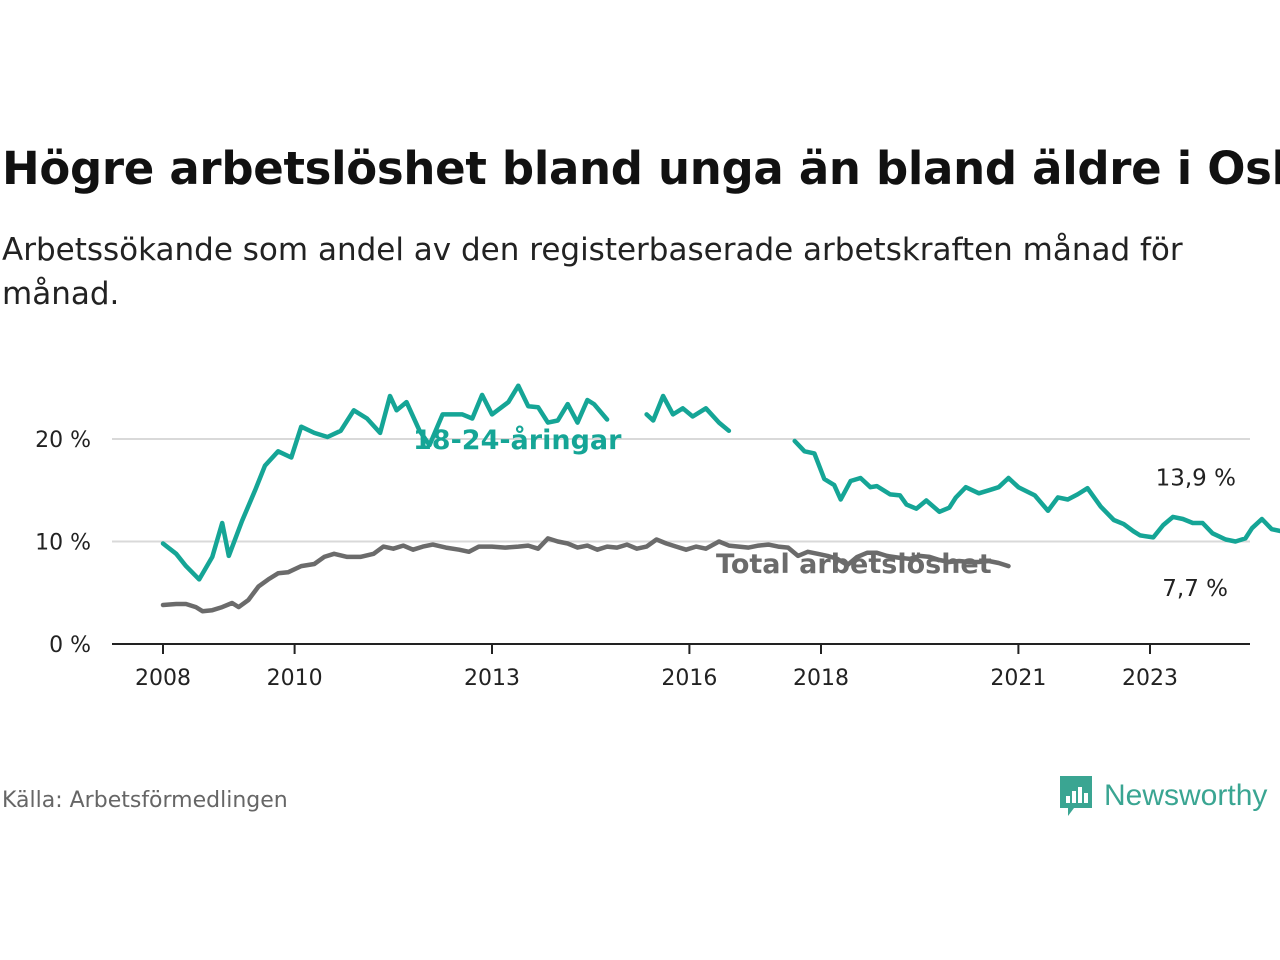 The width and height of the screenshot is (1280, 960). What do you see at coordinates (517, 440) in the screenshot?
I see `series-label-youth: 18-24-åringar` at bounding box center [517, 440].